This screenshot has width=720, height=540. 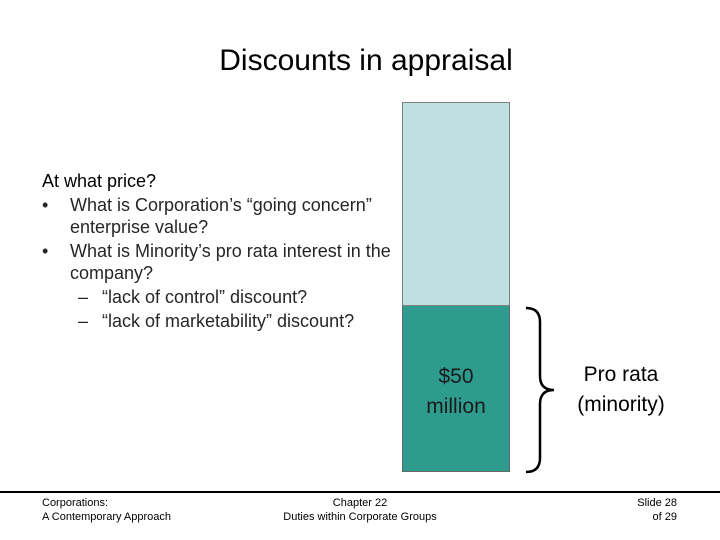 What do you see at coordinates (205, 297) in the screenshot?
I see `sub-bullet-text: “lack of control” discount?` at bounding box center [205, 297].